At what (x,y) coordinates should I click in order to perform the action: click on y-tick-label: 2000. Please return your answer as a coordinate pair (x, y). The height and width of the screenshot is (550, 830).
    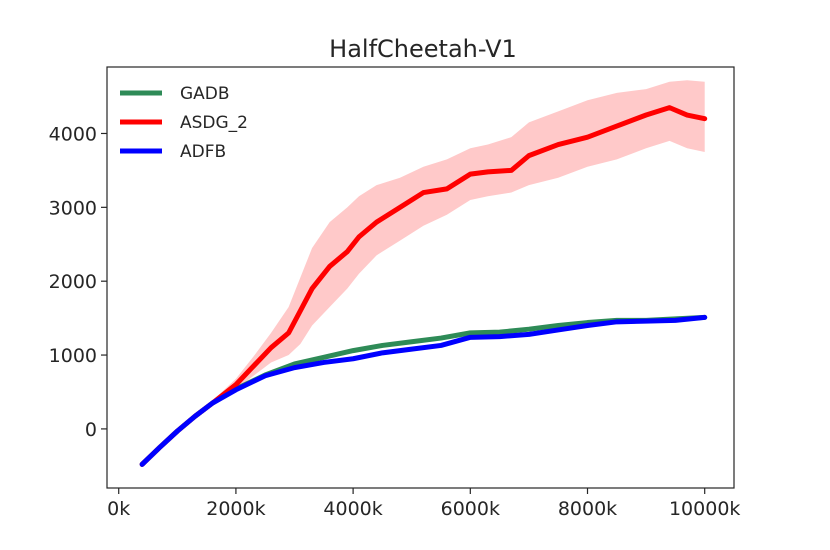
    Looking at the image, I should click on (73, 282).